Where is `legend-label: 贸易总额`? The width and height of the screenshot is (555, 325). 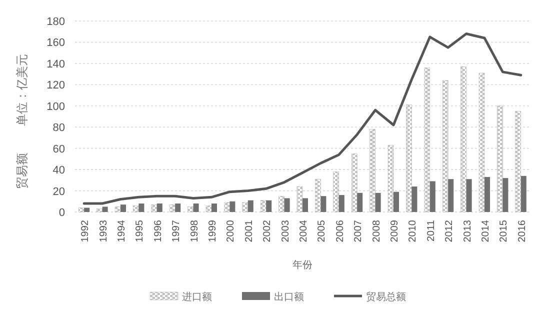
legend-label: 贸易总额 is located at coordinates (386, 297).